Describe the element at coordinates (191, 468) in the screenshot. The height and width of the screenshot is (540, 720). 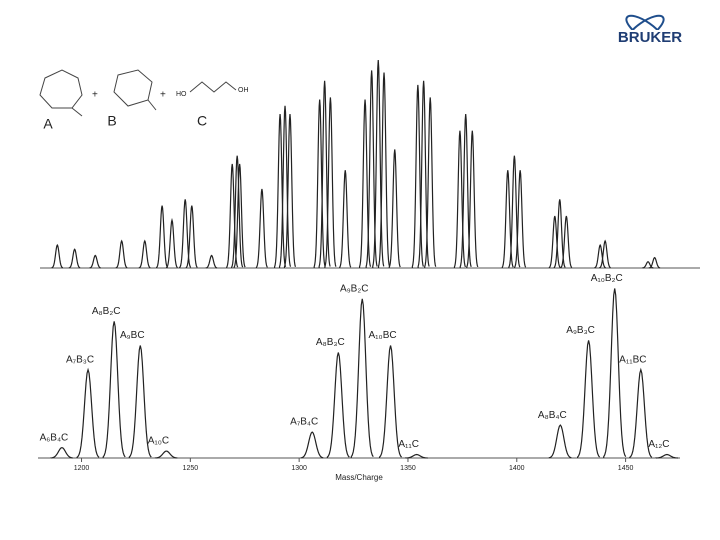
I see `x-tick-label: 1250` at that location.